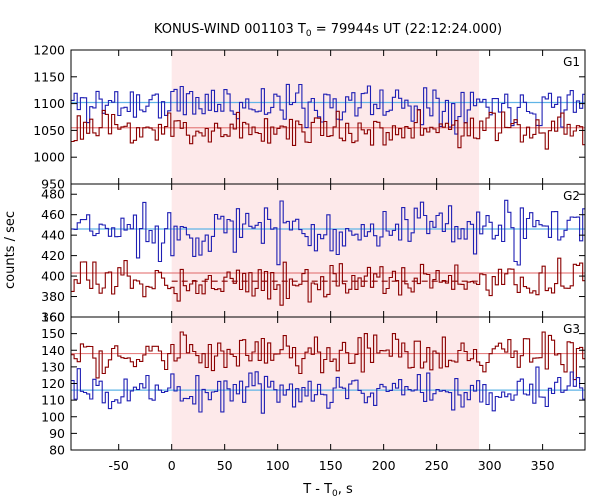 This screenshot has width=600, height=500. I want to click on x-tick-label: -50, so click(118, 465).